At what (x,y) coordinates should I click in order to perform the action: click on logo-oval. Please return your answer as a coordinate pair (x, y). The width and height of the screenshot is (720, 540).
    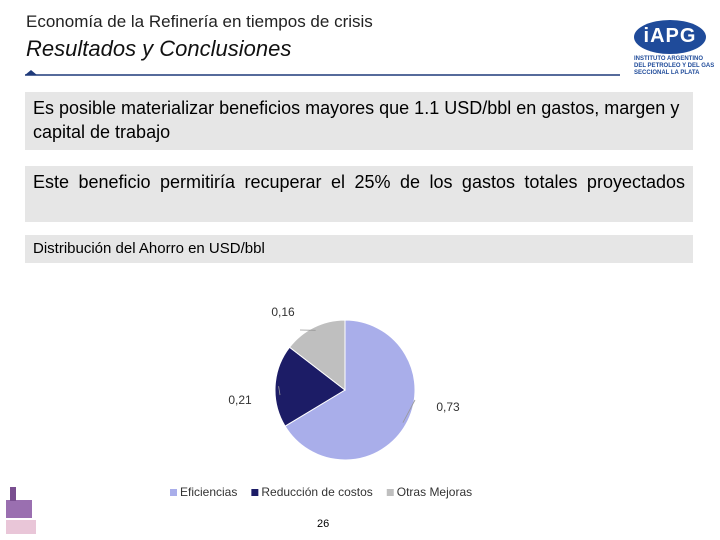
    Looking at the image, I should click on (670, 37).